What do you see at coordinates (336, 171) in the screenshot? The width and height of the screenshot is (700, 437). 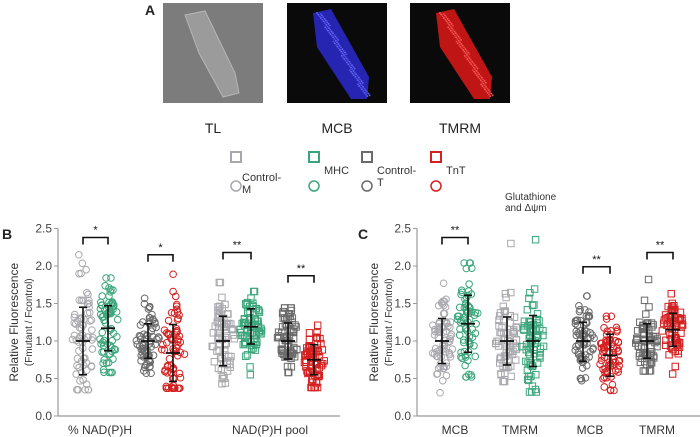 I see `legend-markers` at bounding box center [336, 171].